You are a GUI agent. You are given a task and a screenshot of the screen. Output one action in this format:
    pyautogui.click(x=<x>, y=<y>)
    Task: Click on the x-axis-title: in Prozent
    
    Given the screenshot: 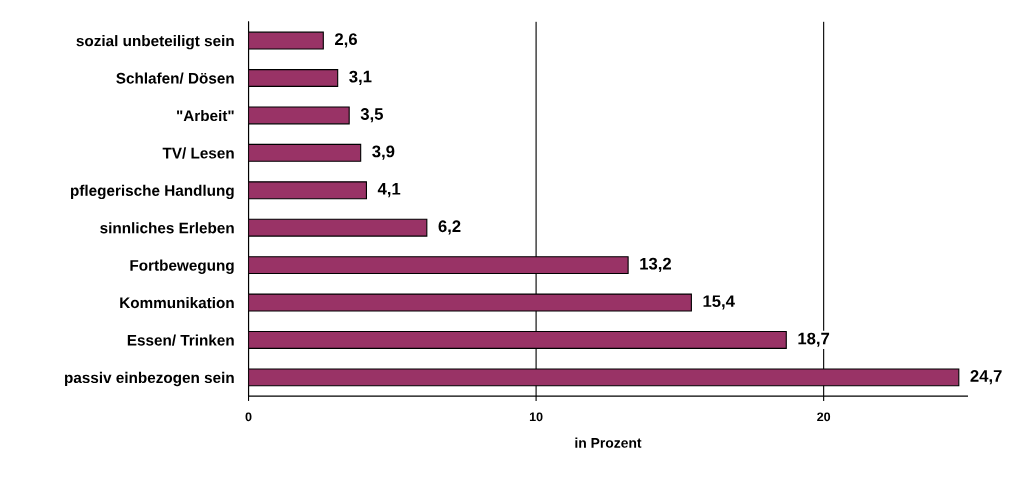 What is the action you would take?
    pyautogui.click(x=608, y=442)
    